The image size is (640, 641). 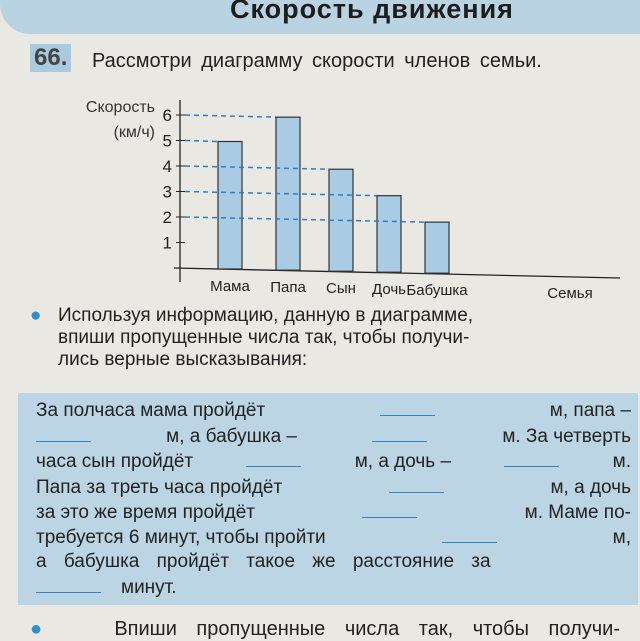 I want to click on instruction-line: лись верные высказывания:, so click(x=183, y=359).